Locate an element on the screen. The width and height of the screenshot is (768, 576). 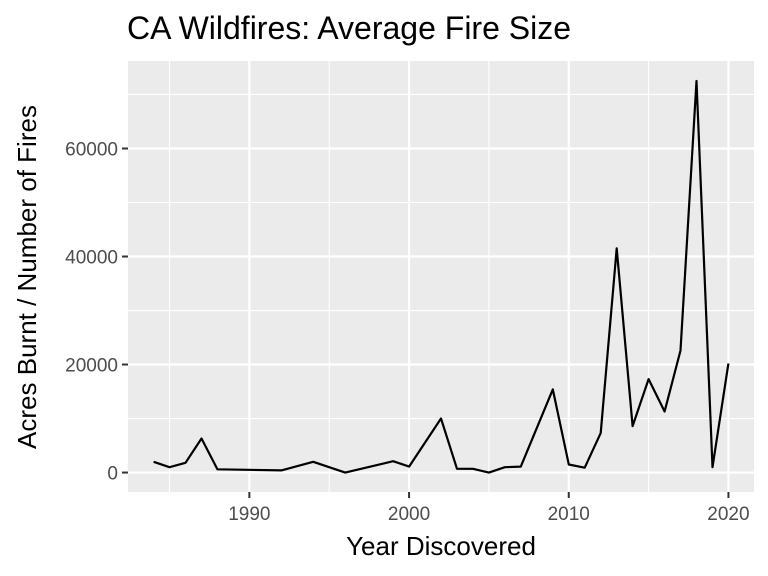
chart-title: CA Wildfires: Average Fire Size is located at coordinates (349, 28).